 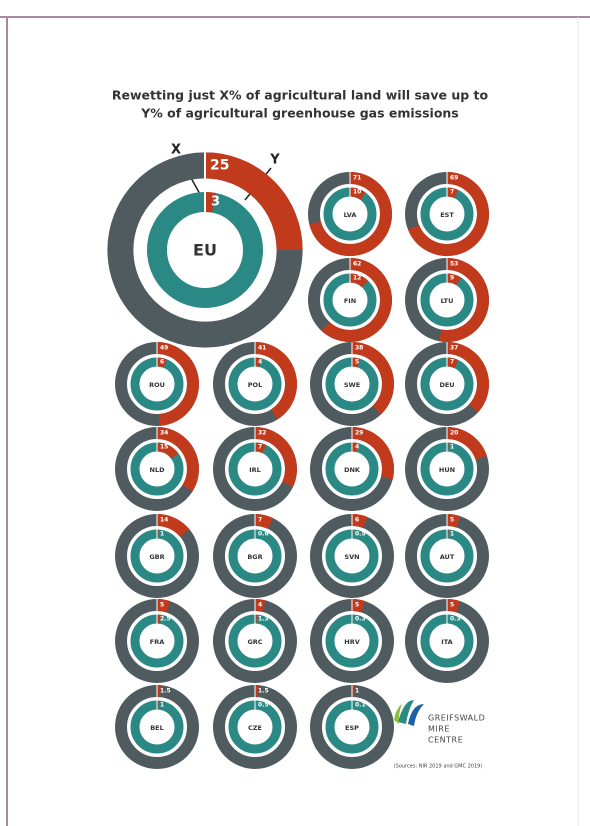 I want to click on inner-label: 15, so click(x=164, y=447).